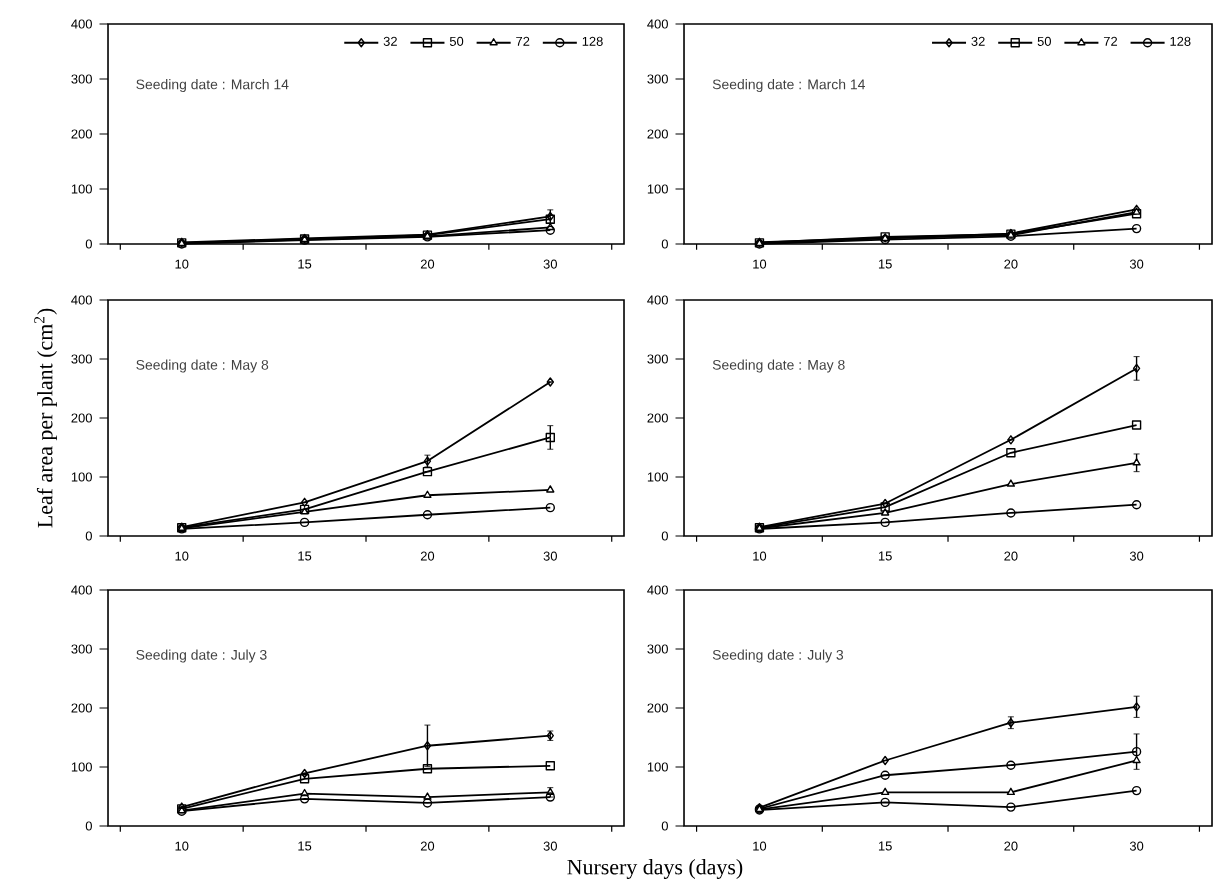 Image resolution: width=1232 pixels, height=886 pixels. Describe the element at coordinates (45, 418) in the screenshot. I see `y-axis-title: Leaf area per plant (cm$^{2}$)` at that location.